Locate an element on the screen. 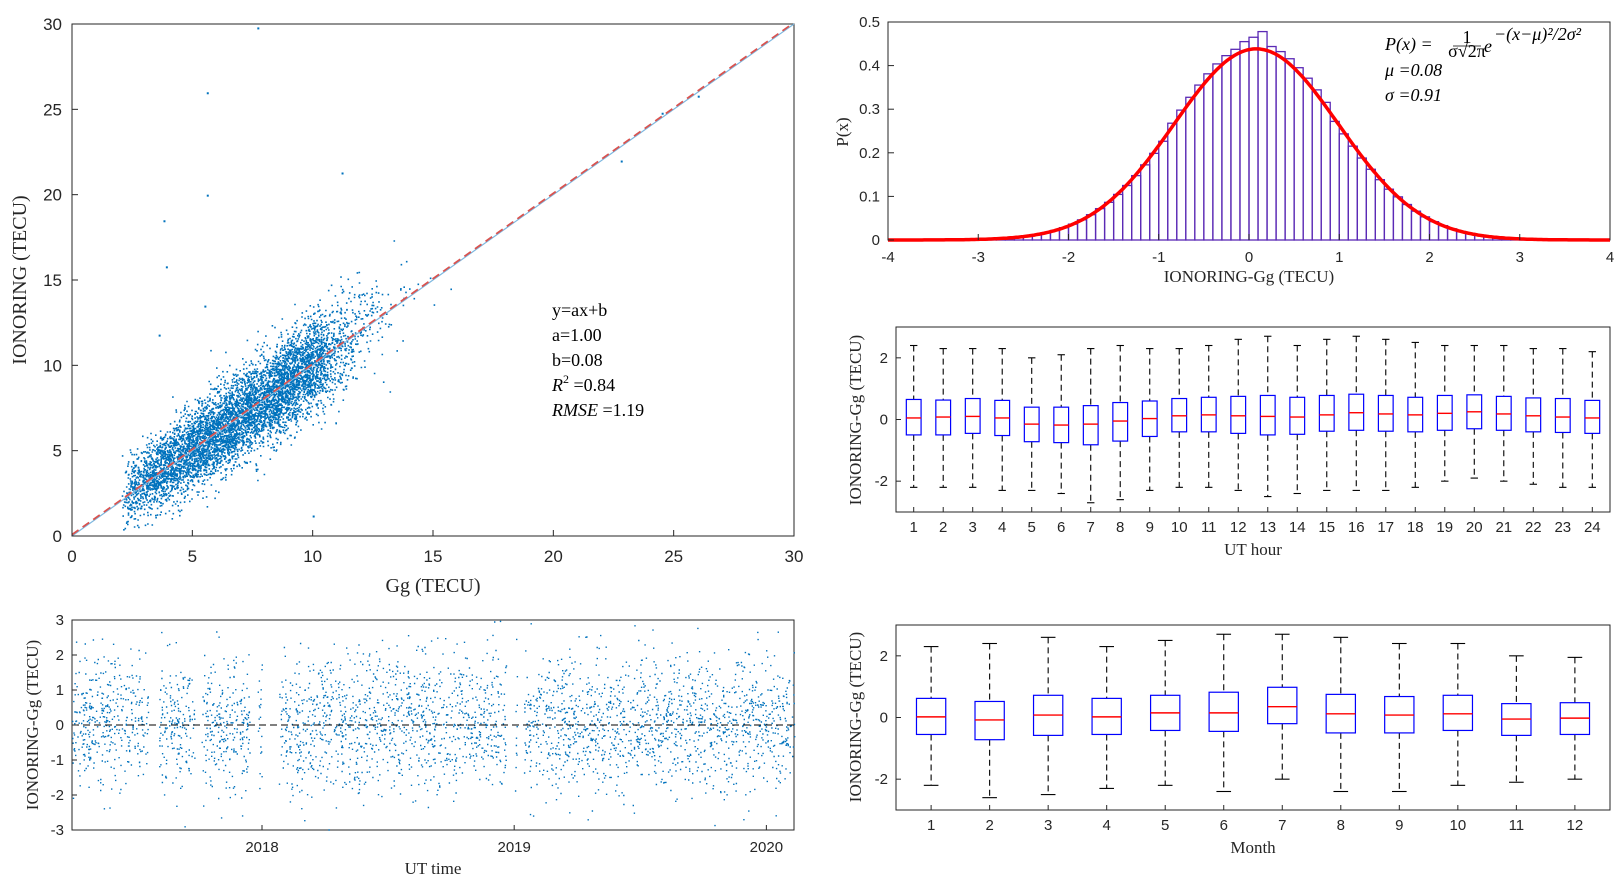 This screenshot has height=884, width=1620. histogram-x-tick-label: -1 is located at coordinates (1158, 257).